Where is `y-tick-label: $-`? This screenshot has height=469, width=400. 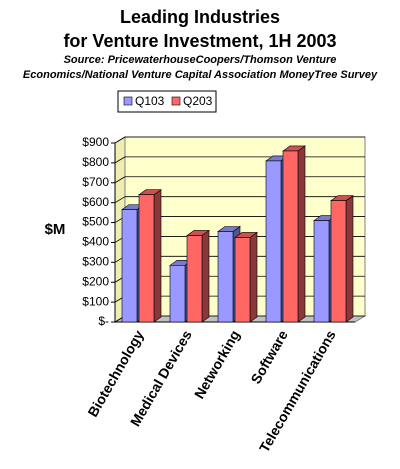
y-tick-label: $- is located at coordinates (103, 321).